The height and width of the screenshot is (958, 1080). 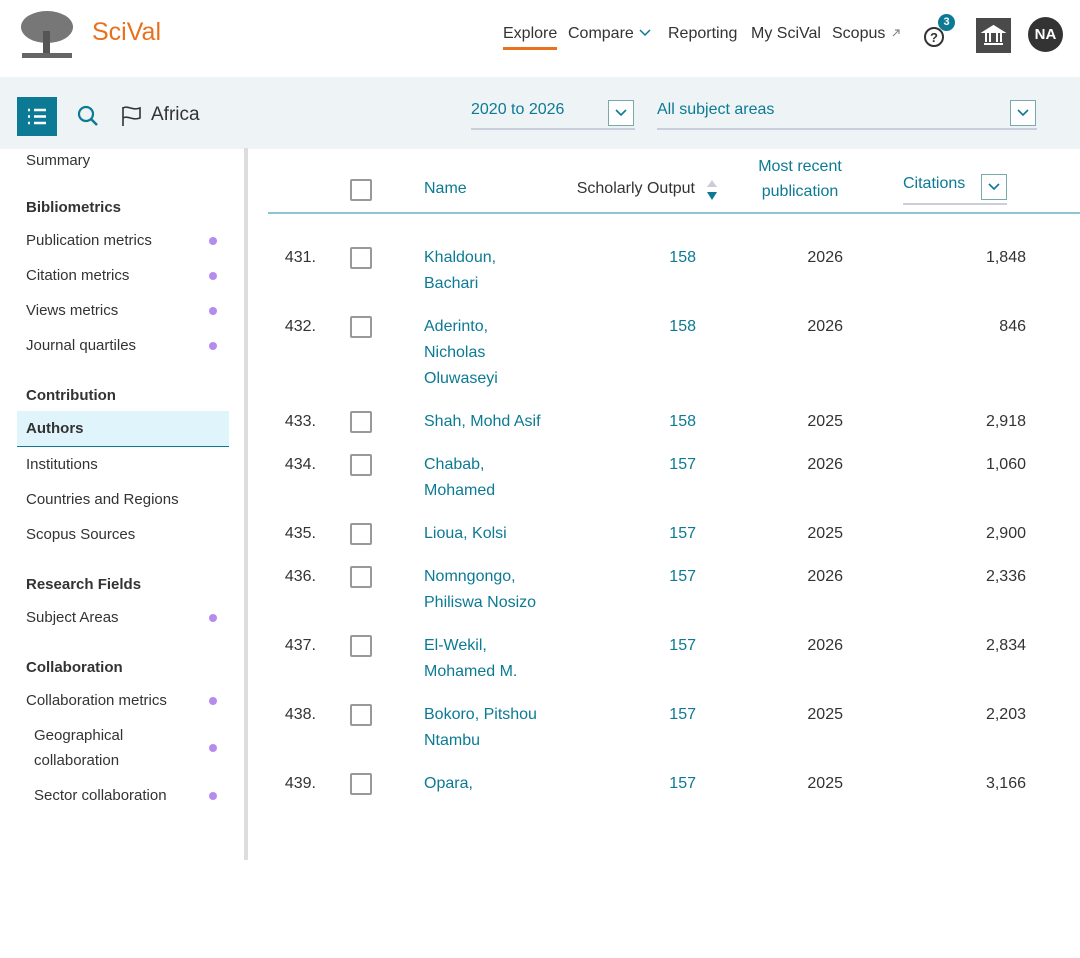 I want to click on sidebar-item: Journal quartiles, so click(x=122, y=345).